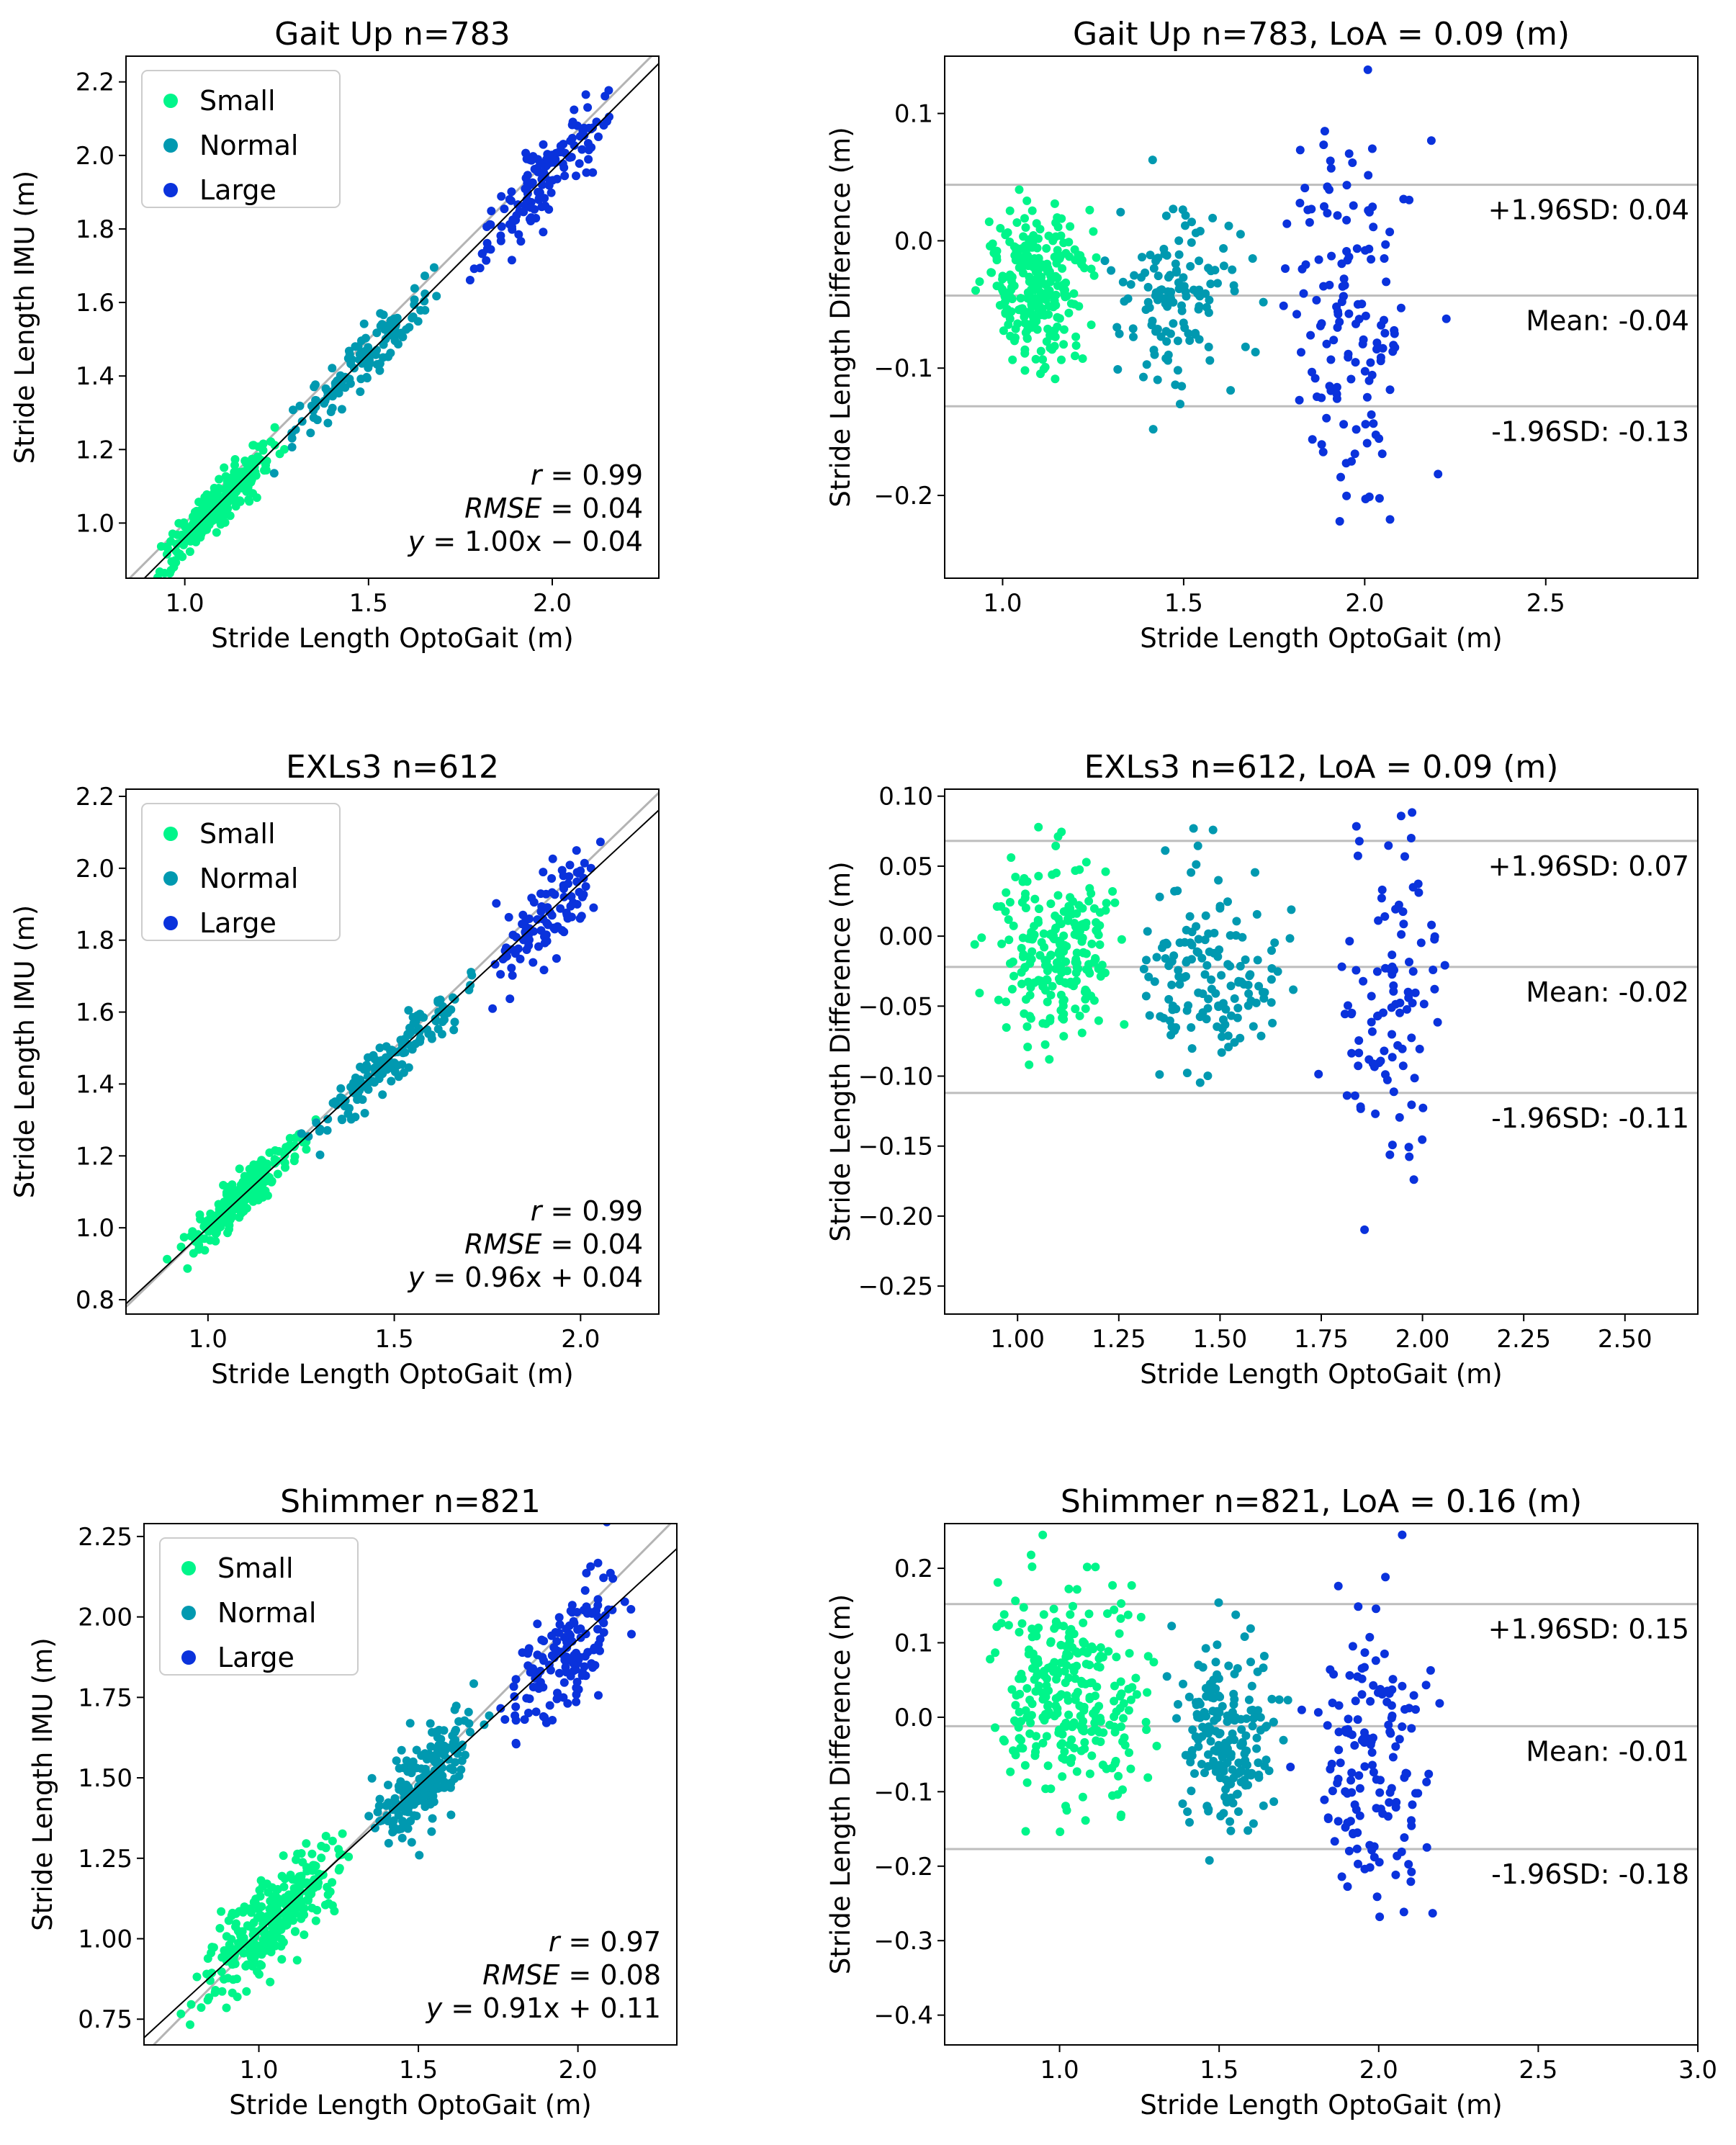  What do you see at coordinates (170, 834) in the screenshot?
I see `legend-marker-small` at bounding box center [170, 834].